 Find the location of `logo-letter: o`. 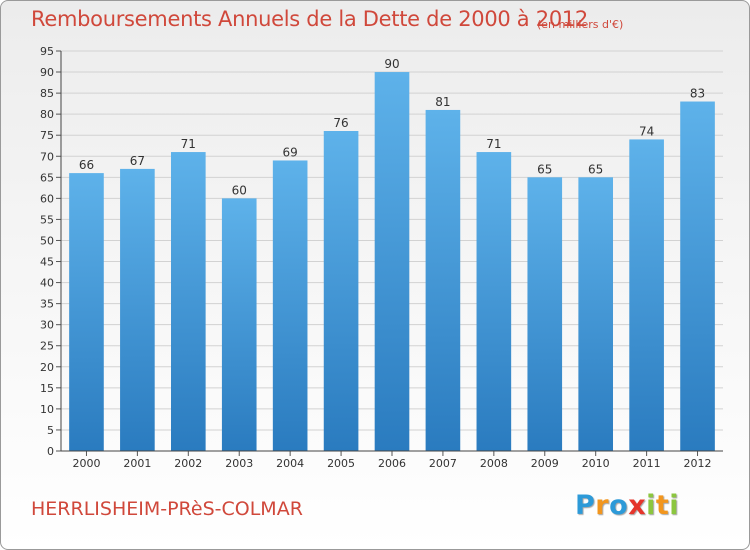

logo-letter: o is located at coordinates (619, 505).